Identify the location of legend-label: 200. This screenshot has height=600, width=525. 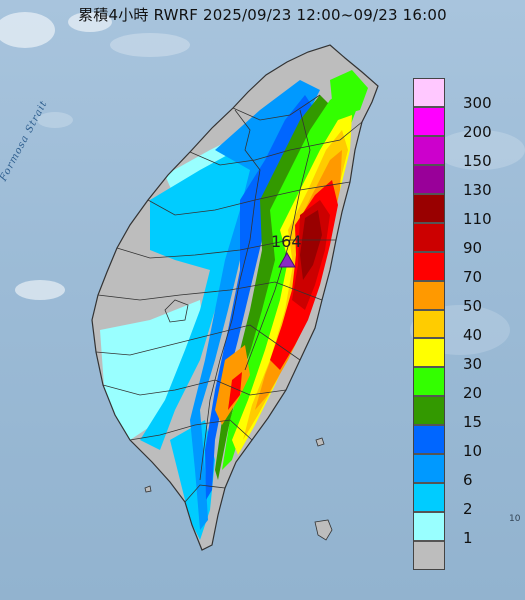
(477, 132).